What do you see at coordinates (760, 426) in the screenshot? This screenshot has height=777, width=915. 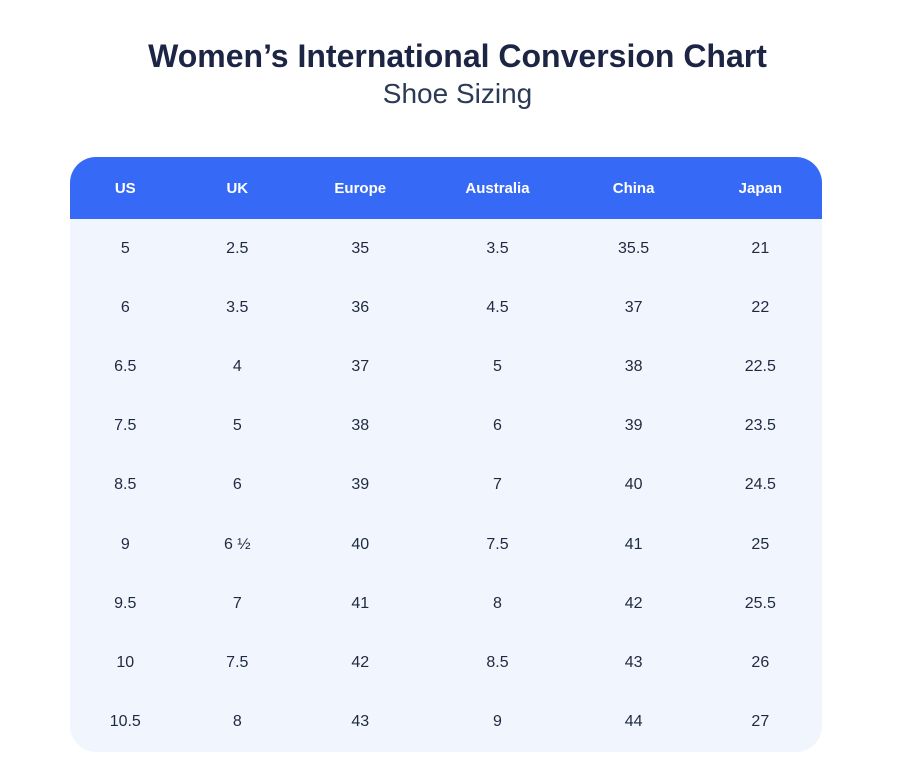 I see `table-cell: 23.5` at bounding box center [760, 426].